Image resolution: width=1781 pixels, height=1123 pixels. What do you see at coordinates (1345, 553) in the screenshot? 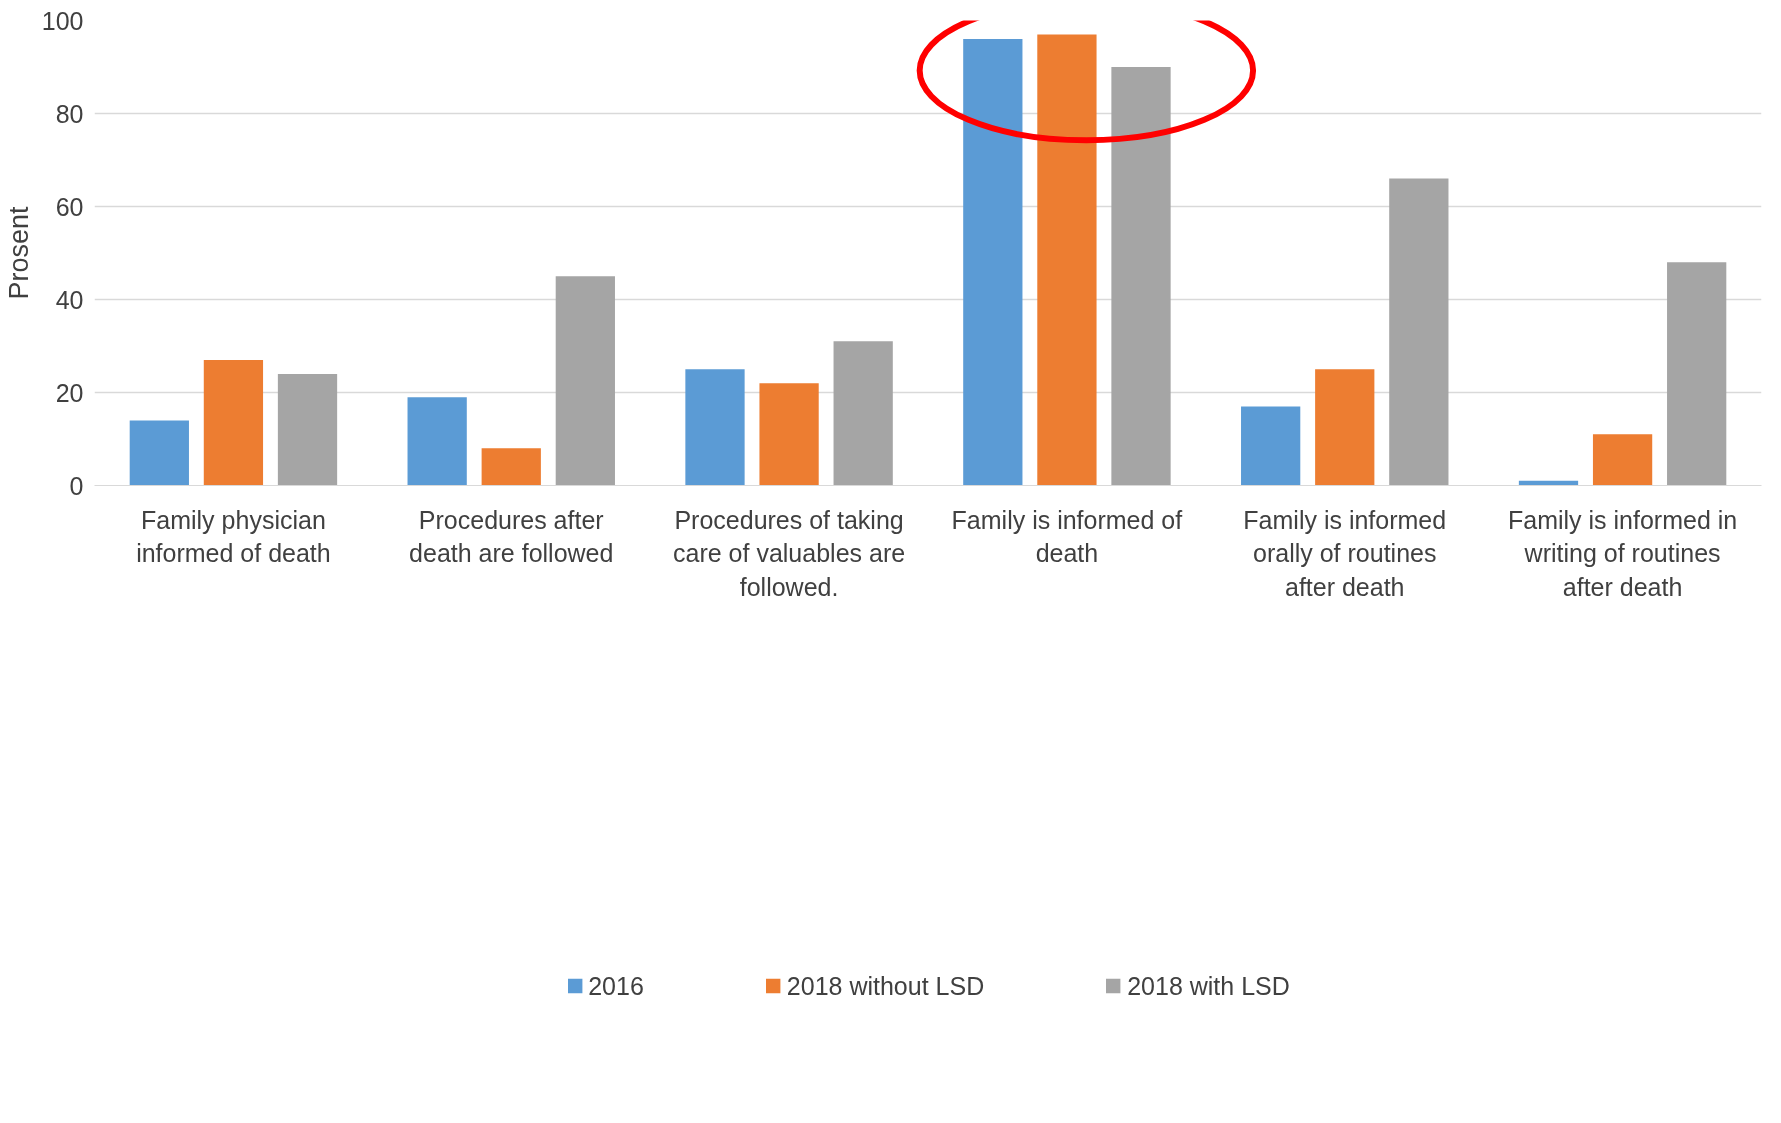
I see `x-tick-label: Family is informed orally of routines after death` at bounding box center [1345, 553].